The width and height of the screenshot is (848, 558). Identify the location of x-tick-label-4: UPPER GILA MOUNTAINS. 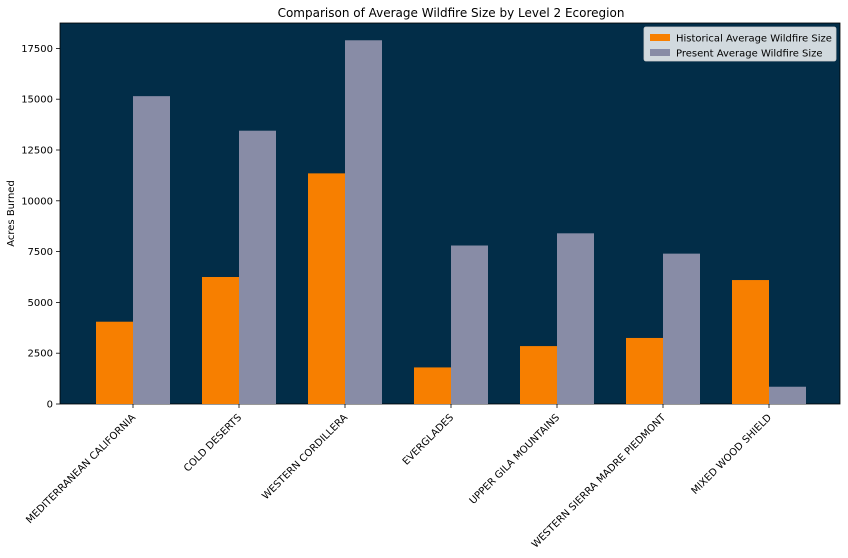
(515, 459).